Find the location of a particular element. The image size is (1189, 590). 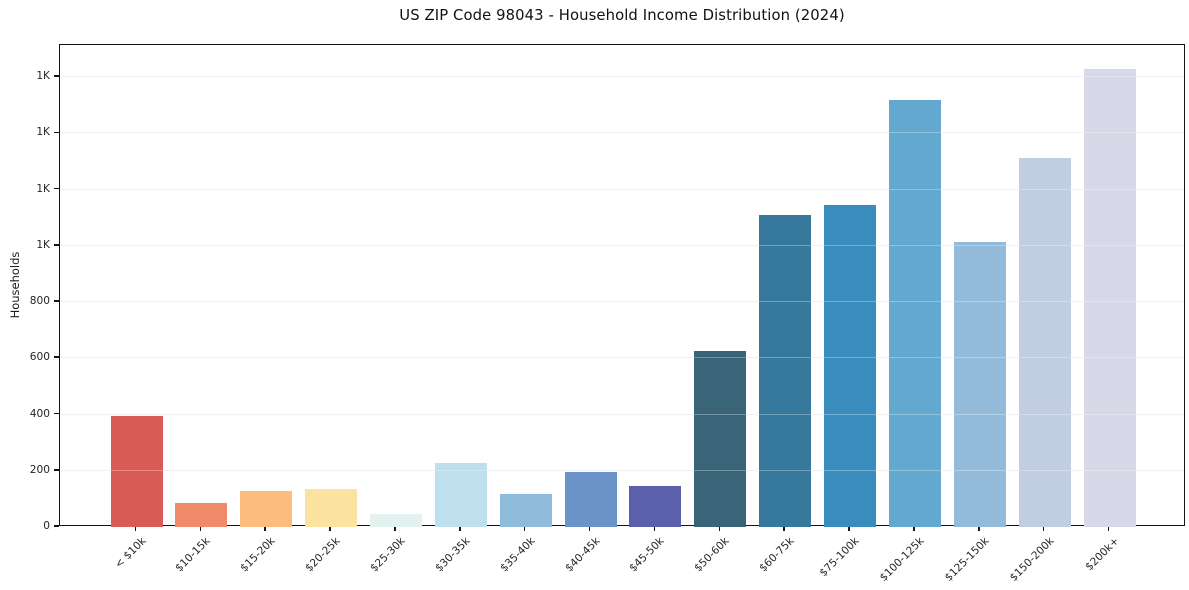

bar-60-75k is located at coordinates (785, 371).